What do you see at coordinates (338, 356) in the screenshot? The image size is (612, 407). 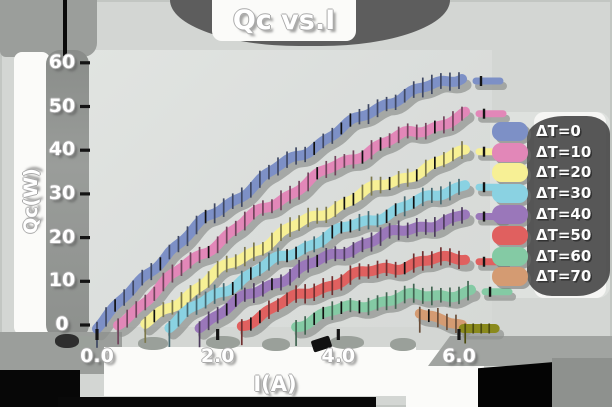 I see `x-tick-label: 4.0` at bounding box center [338, 356].